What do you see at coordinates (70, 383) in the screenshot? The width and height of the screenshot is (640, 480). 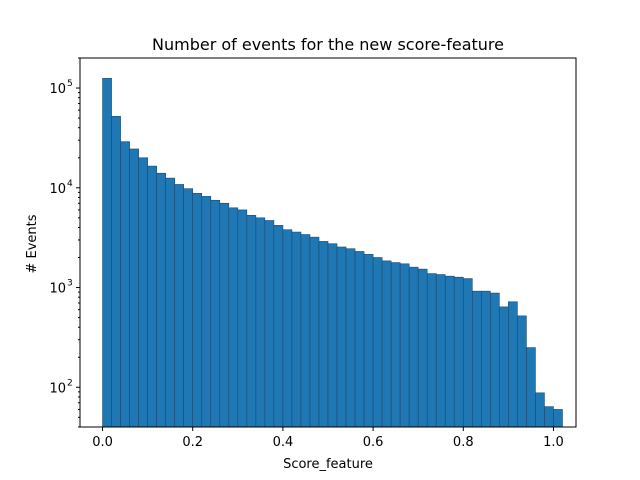 I see `y-tick-exponent: 2` at bounding box center [70, 383].